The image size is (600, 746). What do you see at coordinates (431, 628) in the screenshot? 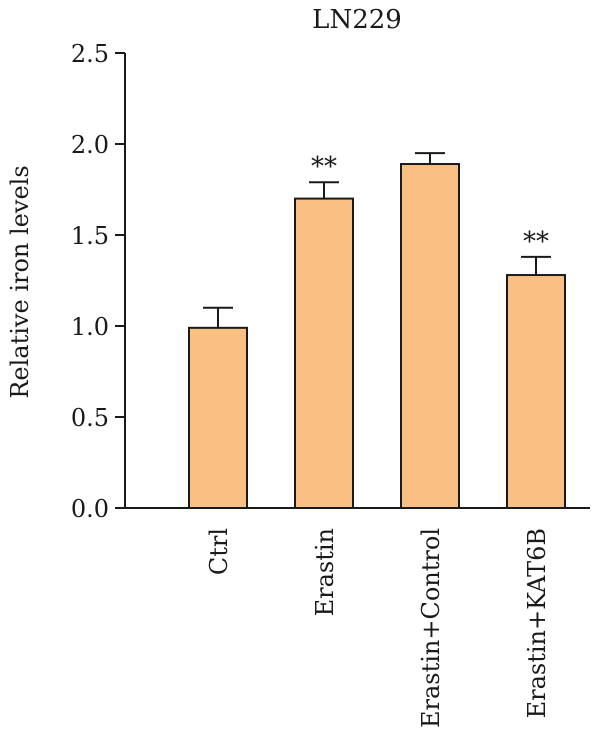
I see `x-tick-label: Erastin+Control` at bounding box center [431, 628].